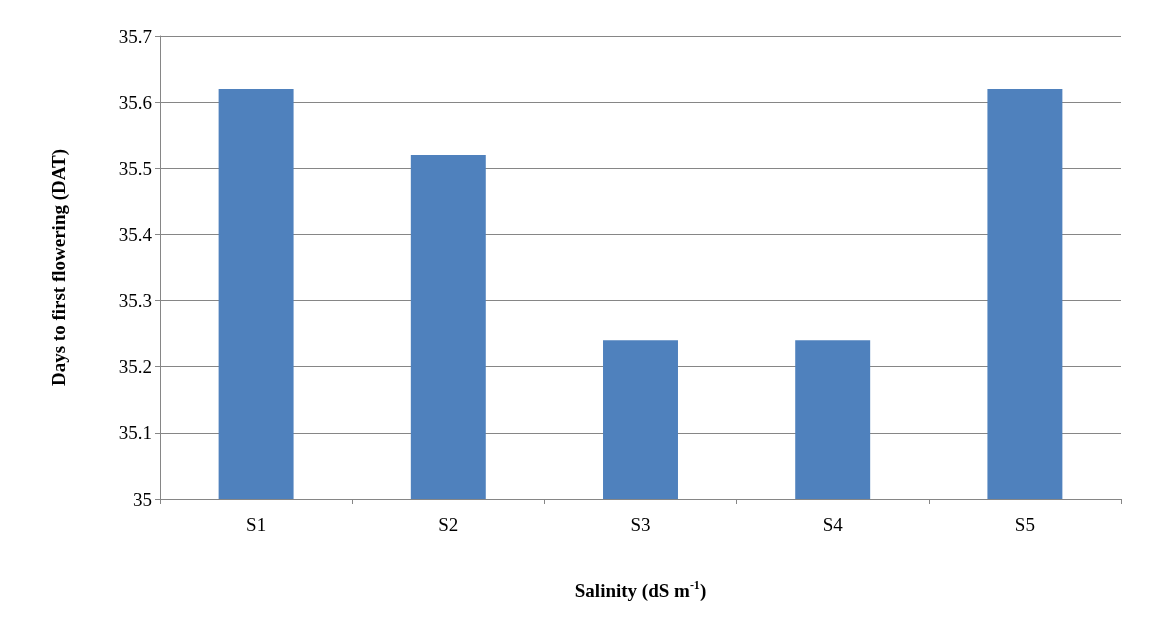 The image size is (1152, 635). What do you see at coordinates (833, 524) in the screenshot?
I see `x-tick-label: S4` at bounding box center [833, 524].